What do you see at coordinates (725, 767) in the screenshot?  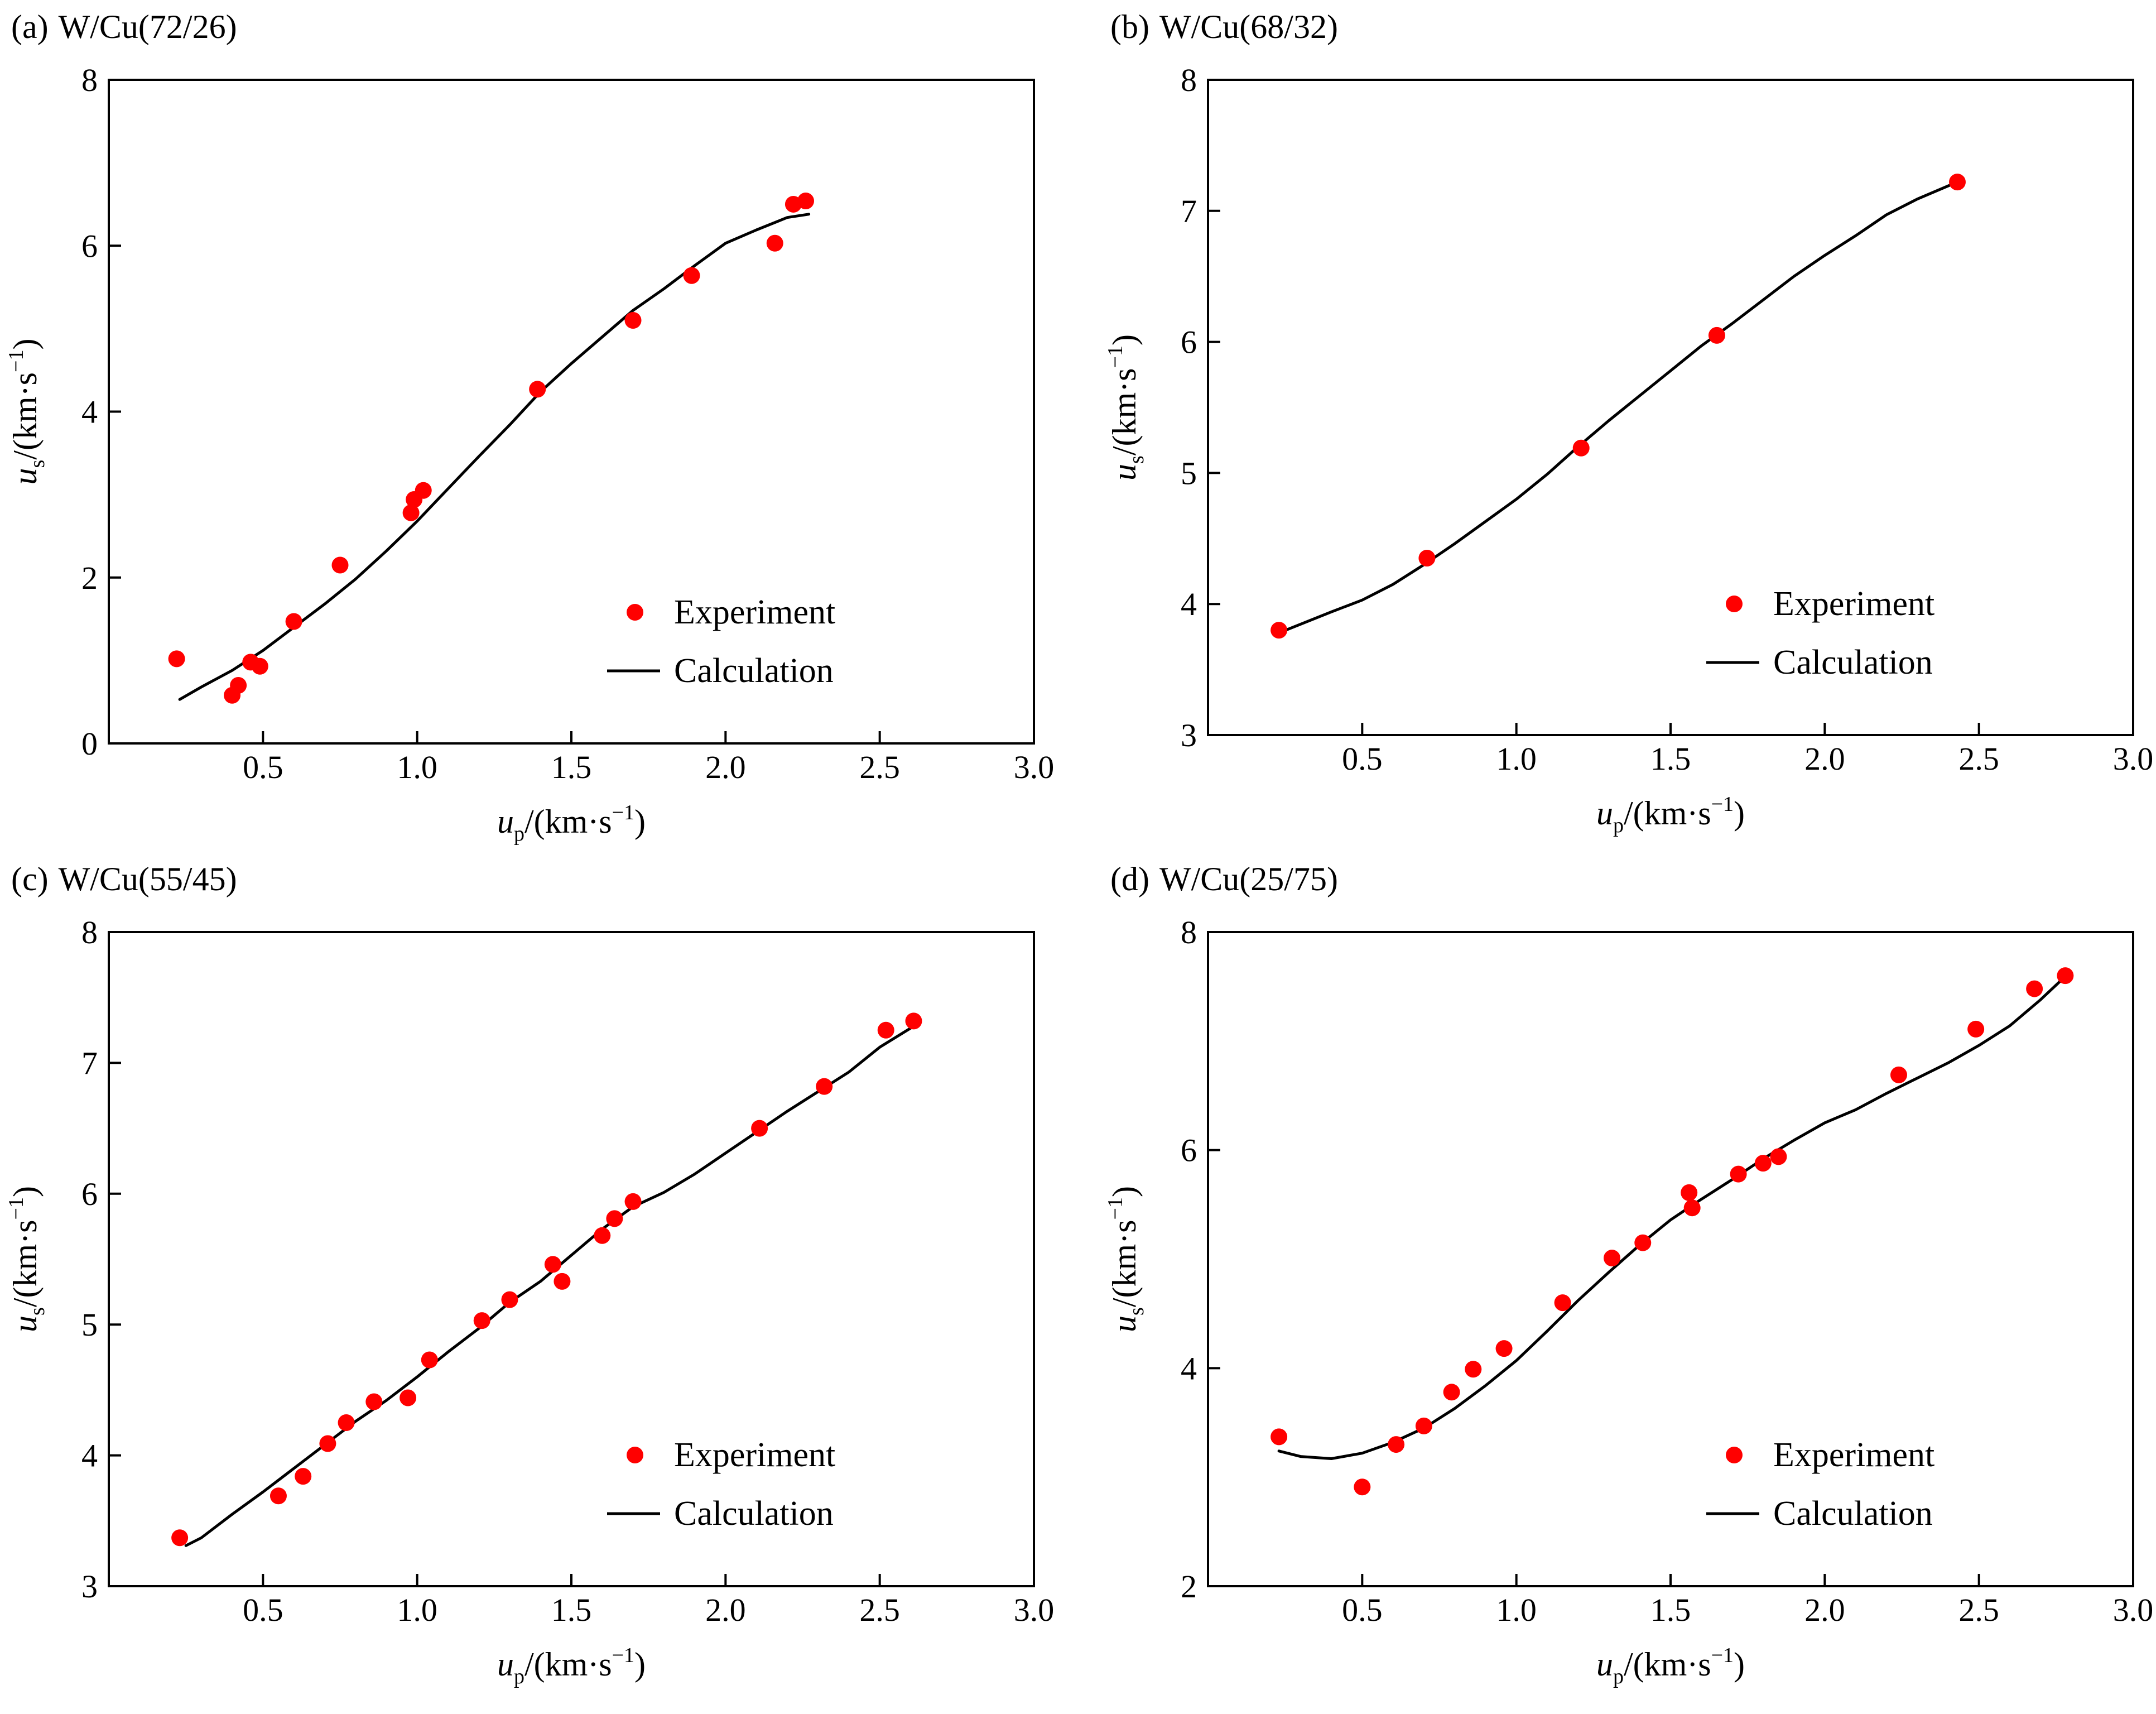 I see `x-tick-label: 2.0` at bounding box center [725, 767].